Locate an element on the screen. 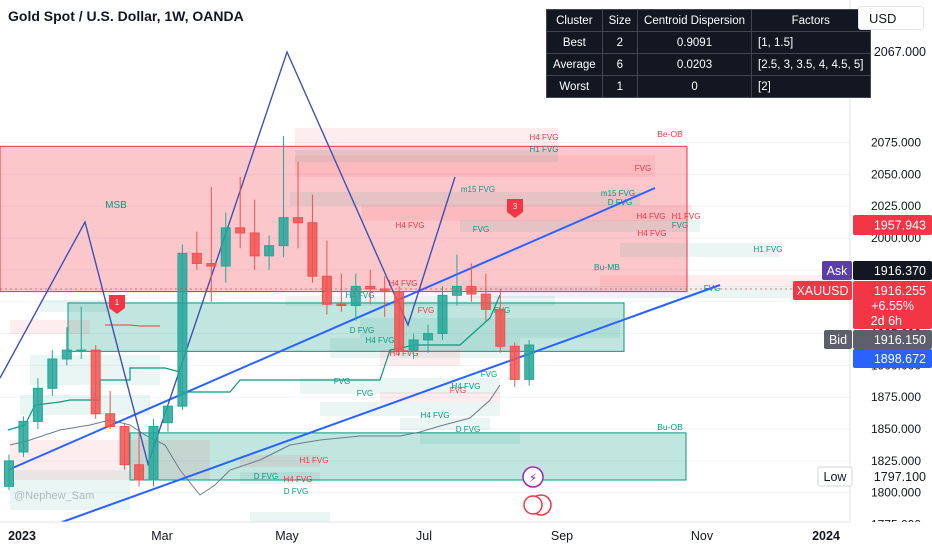 This screenshot has width=932, height=555. price-tick-label: 2025.000 is located at coordinates (896, 206).